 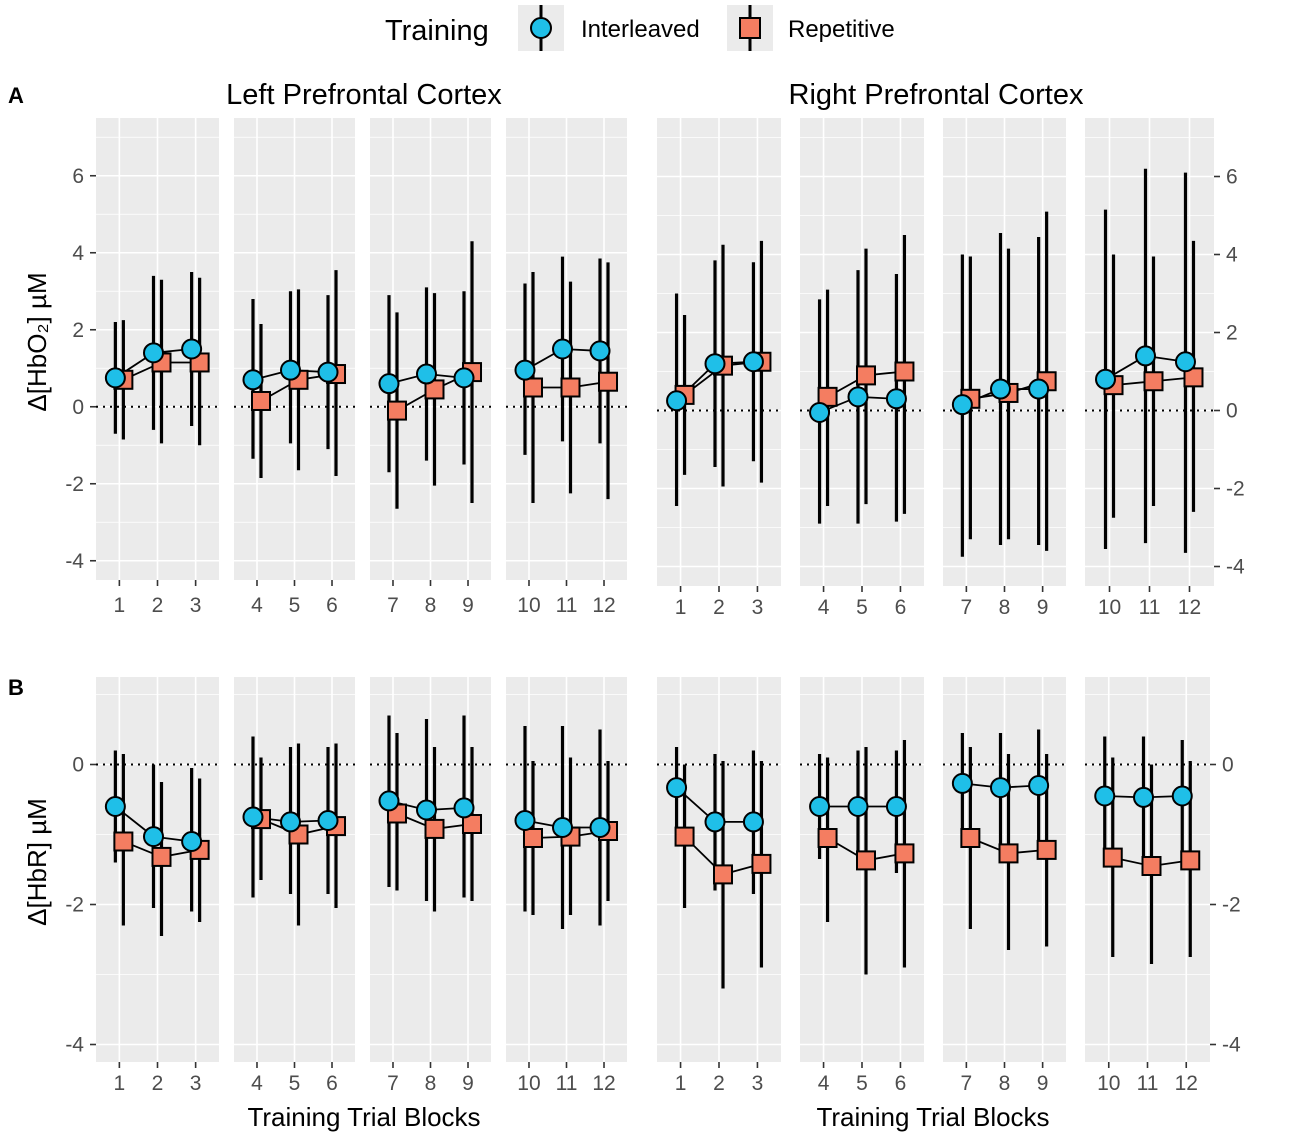 What do you see at coordinates (1004, 886) in the screenshot?
I see `facet-B-right-3: 7 8 9` at bounding box center [1004, 886].